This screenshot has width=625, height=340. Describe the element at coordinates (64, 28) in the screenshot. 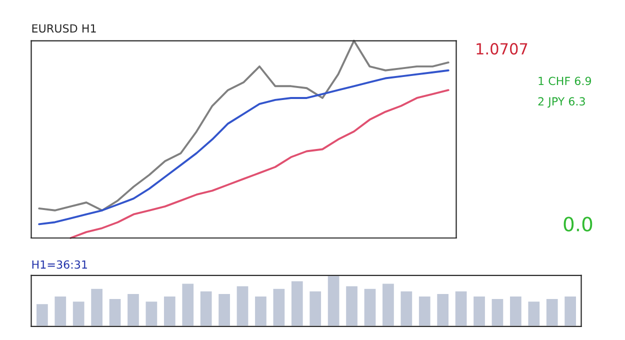

I see `chart-title: EURUSD H1` at that location.